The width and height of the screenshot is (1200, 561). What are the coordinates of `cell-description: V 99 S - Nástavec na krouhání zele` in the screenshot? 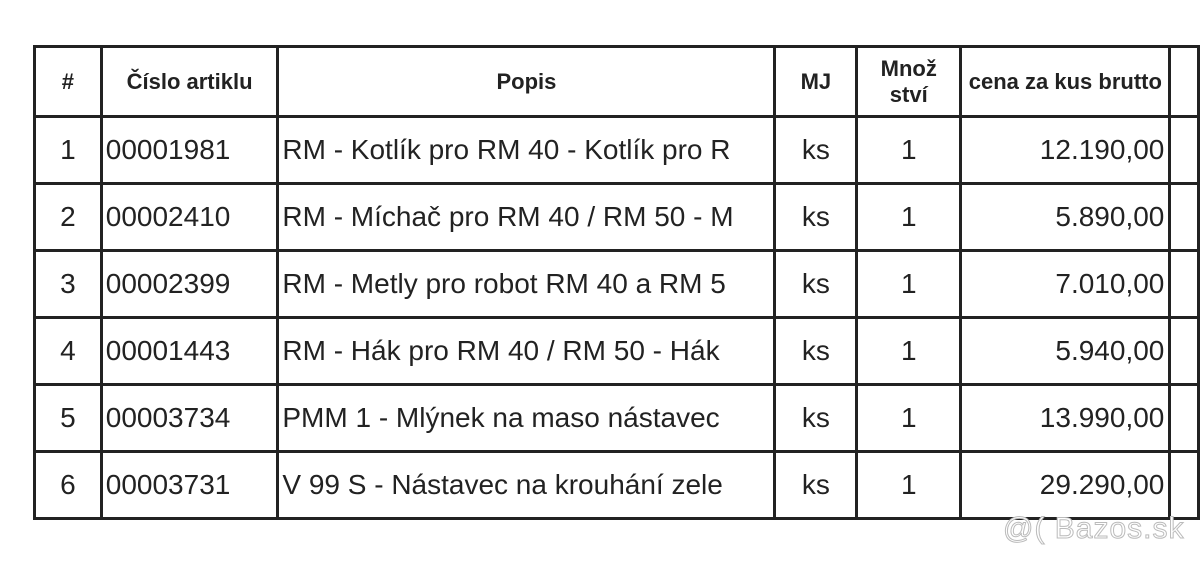 It's located at (526, 485).